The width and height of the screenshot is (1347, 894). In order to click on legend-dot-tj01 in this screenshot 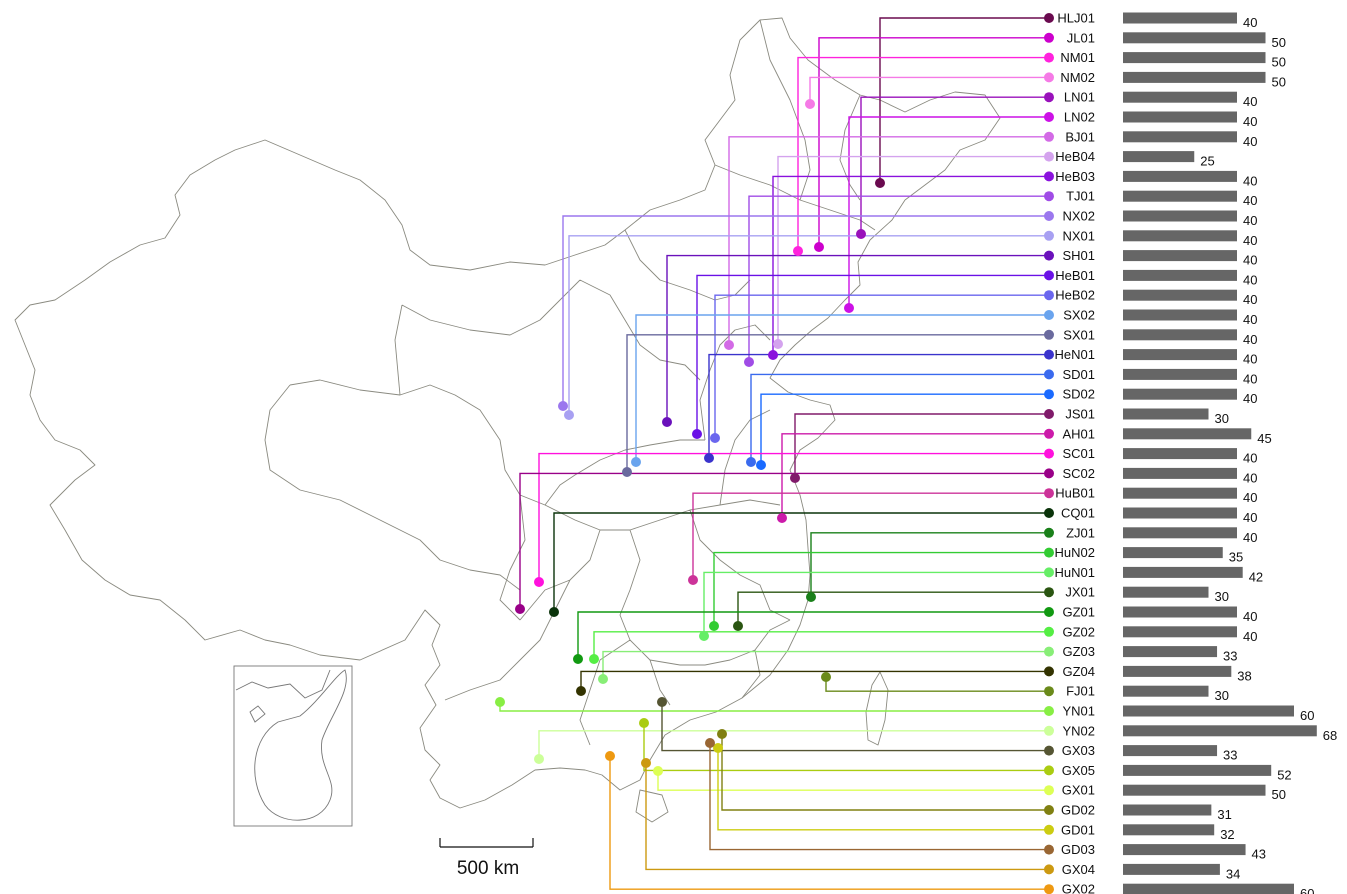, I will do `click(1049, 196)`.